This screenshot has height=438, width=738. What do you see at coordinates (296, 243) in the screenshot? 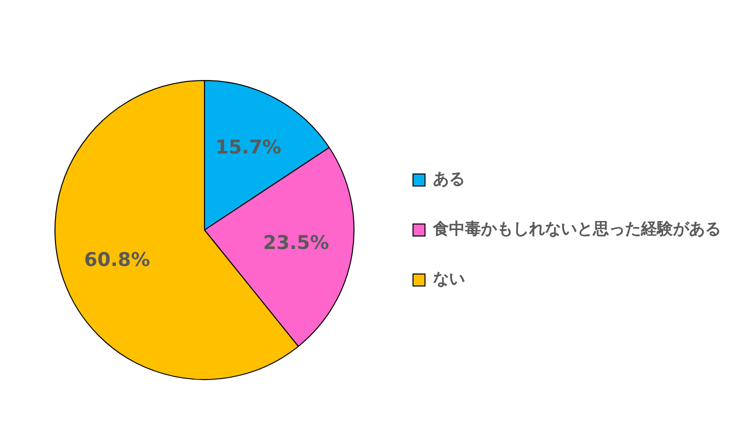
I see `data-label: 23.5%` at bounding box center [296, 243].